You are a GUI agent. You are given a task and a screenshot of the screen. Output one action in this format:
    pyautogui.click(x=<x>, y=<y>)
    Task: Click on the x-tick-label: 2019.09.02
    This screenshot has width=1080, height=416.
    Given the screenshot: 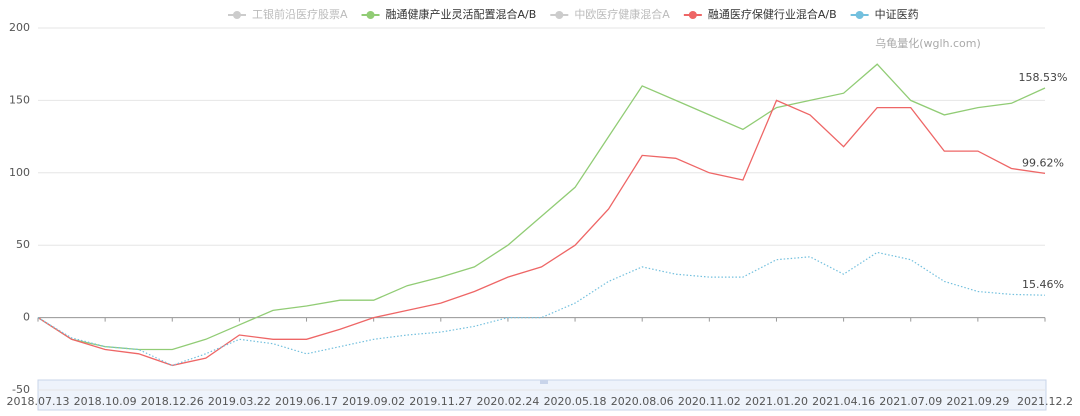 What is the action you would take?
    pyautogui.click(x=373, y=401)
    